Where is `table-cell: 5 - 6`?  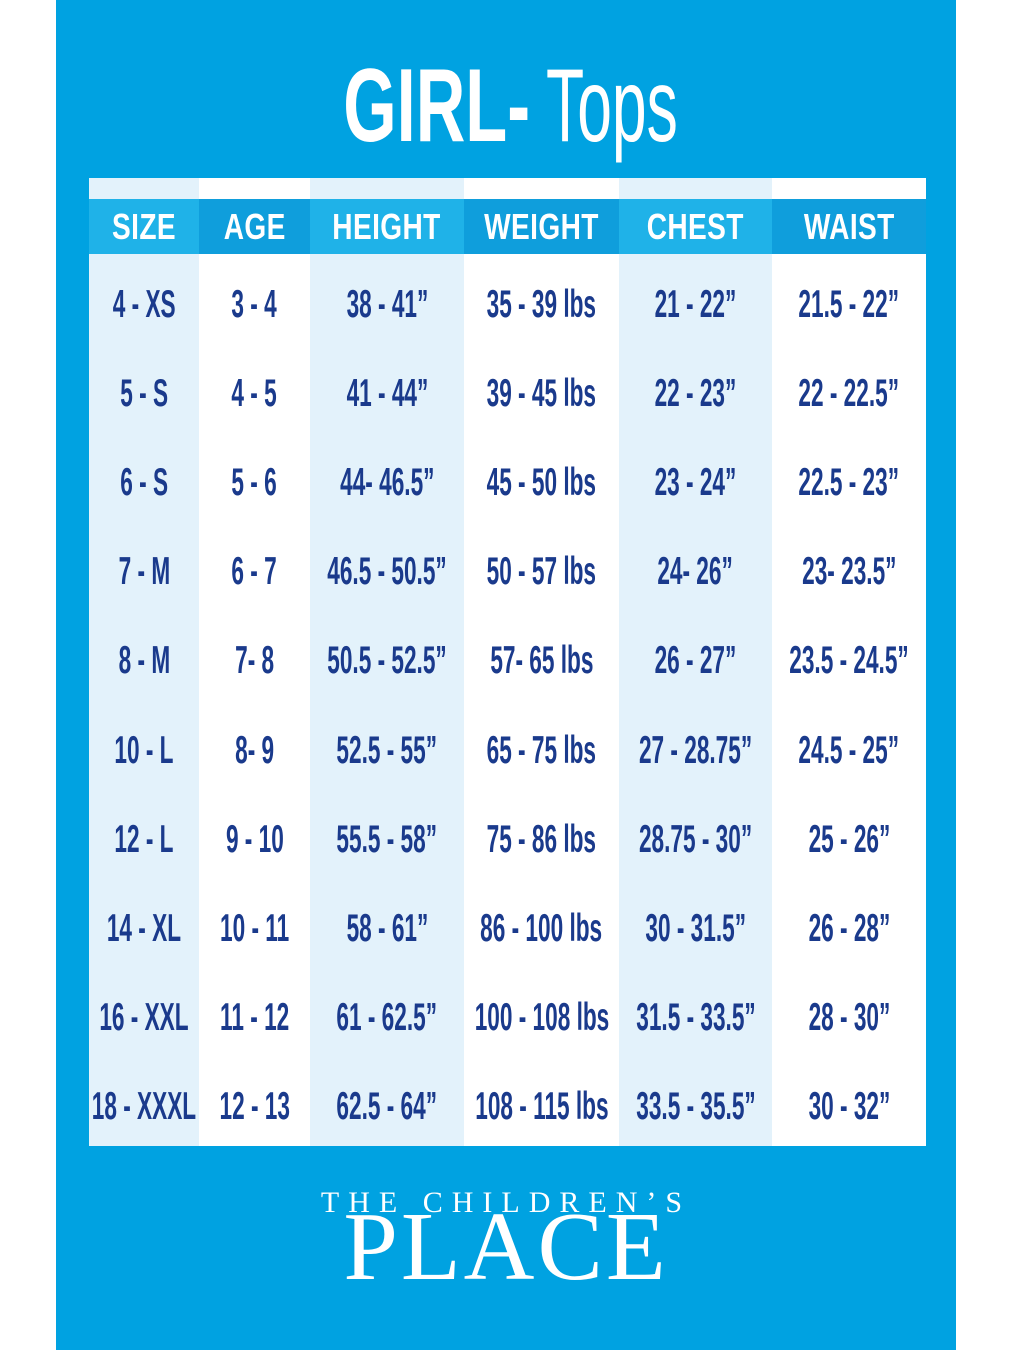 table-cell: 5 - 6 is located at coordinates (254, 477).